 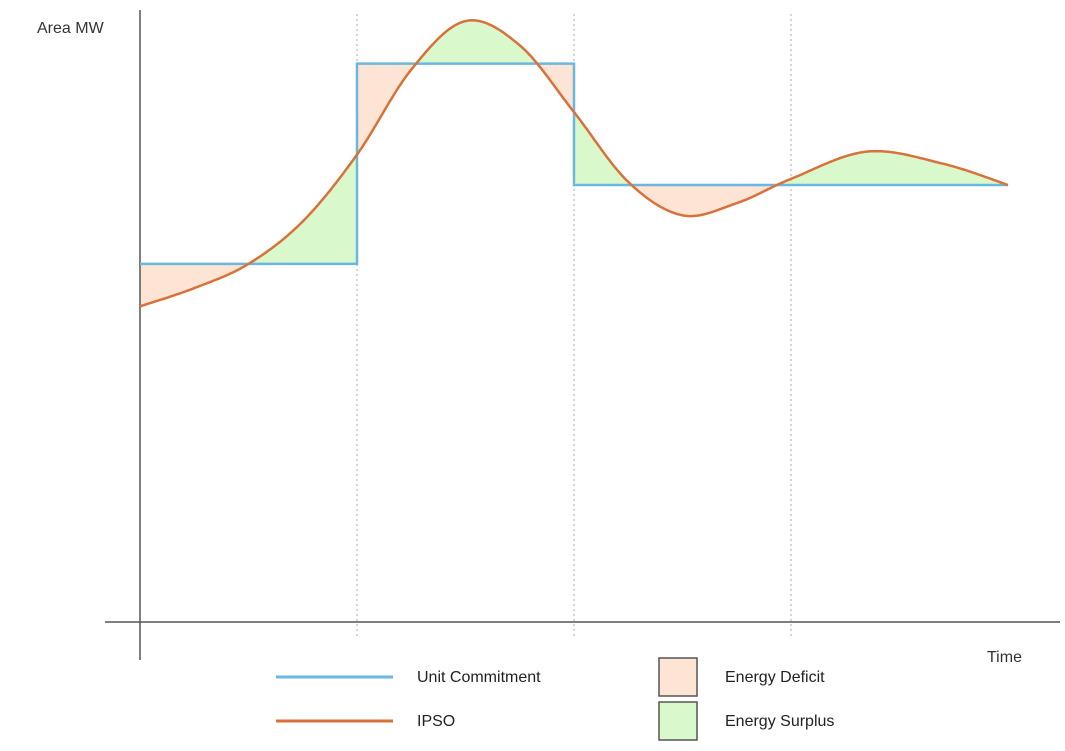 What do you see at coordinates (408, 677) in the screenshot?
I see `legend-item-unit-commitment: Unit Commitment` at bounding box center [408, 677].